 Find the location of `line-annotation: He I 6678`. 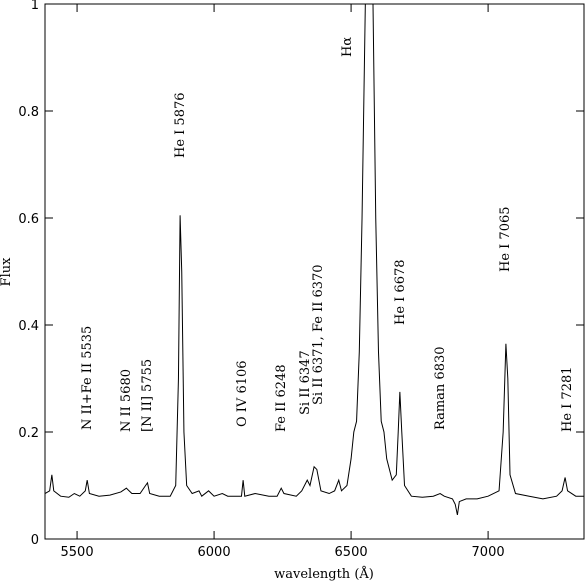

line-annotation: He I 6678 is located at coordinates (400, 292).